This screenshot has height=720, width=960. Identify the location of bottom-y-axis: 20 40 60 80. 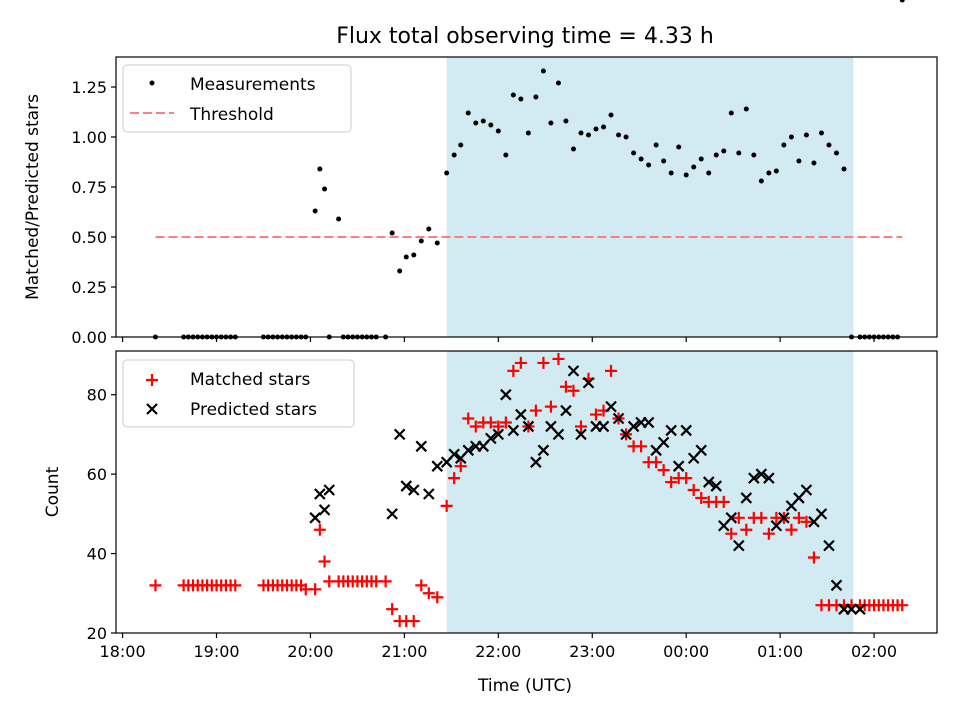
(101, 514).